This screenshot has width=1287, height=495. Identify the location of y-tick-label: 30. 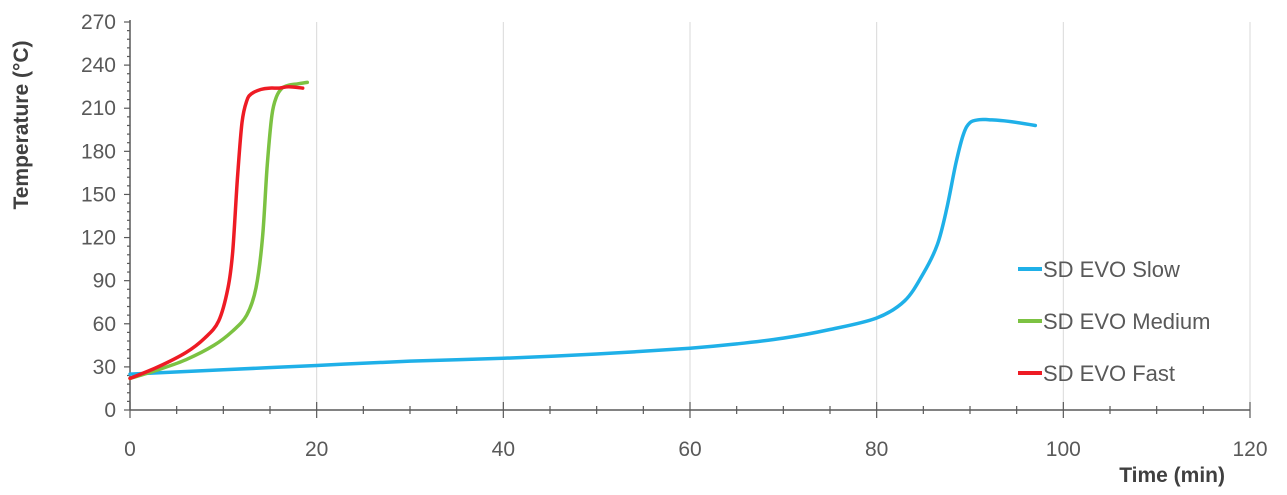
(104, 367).